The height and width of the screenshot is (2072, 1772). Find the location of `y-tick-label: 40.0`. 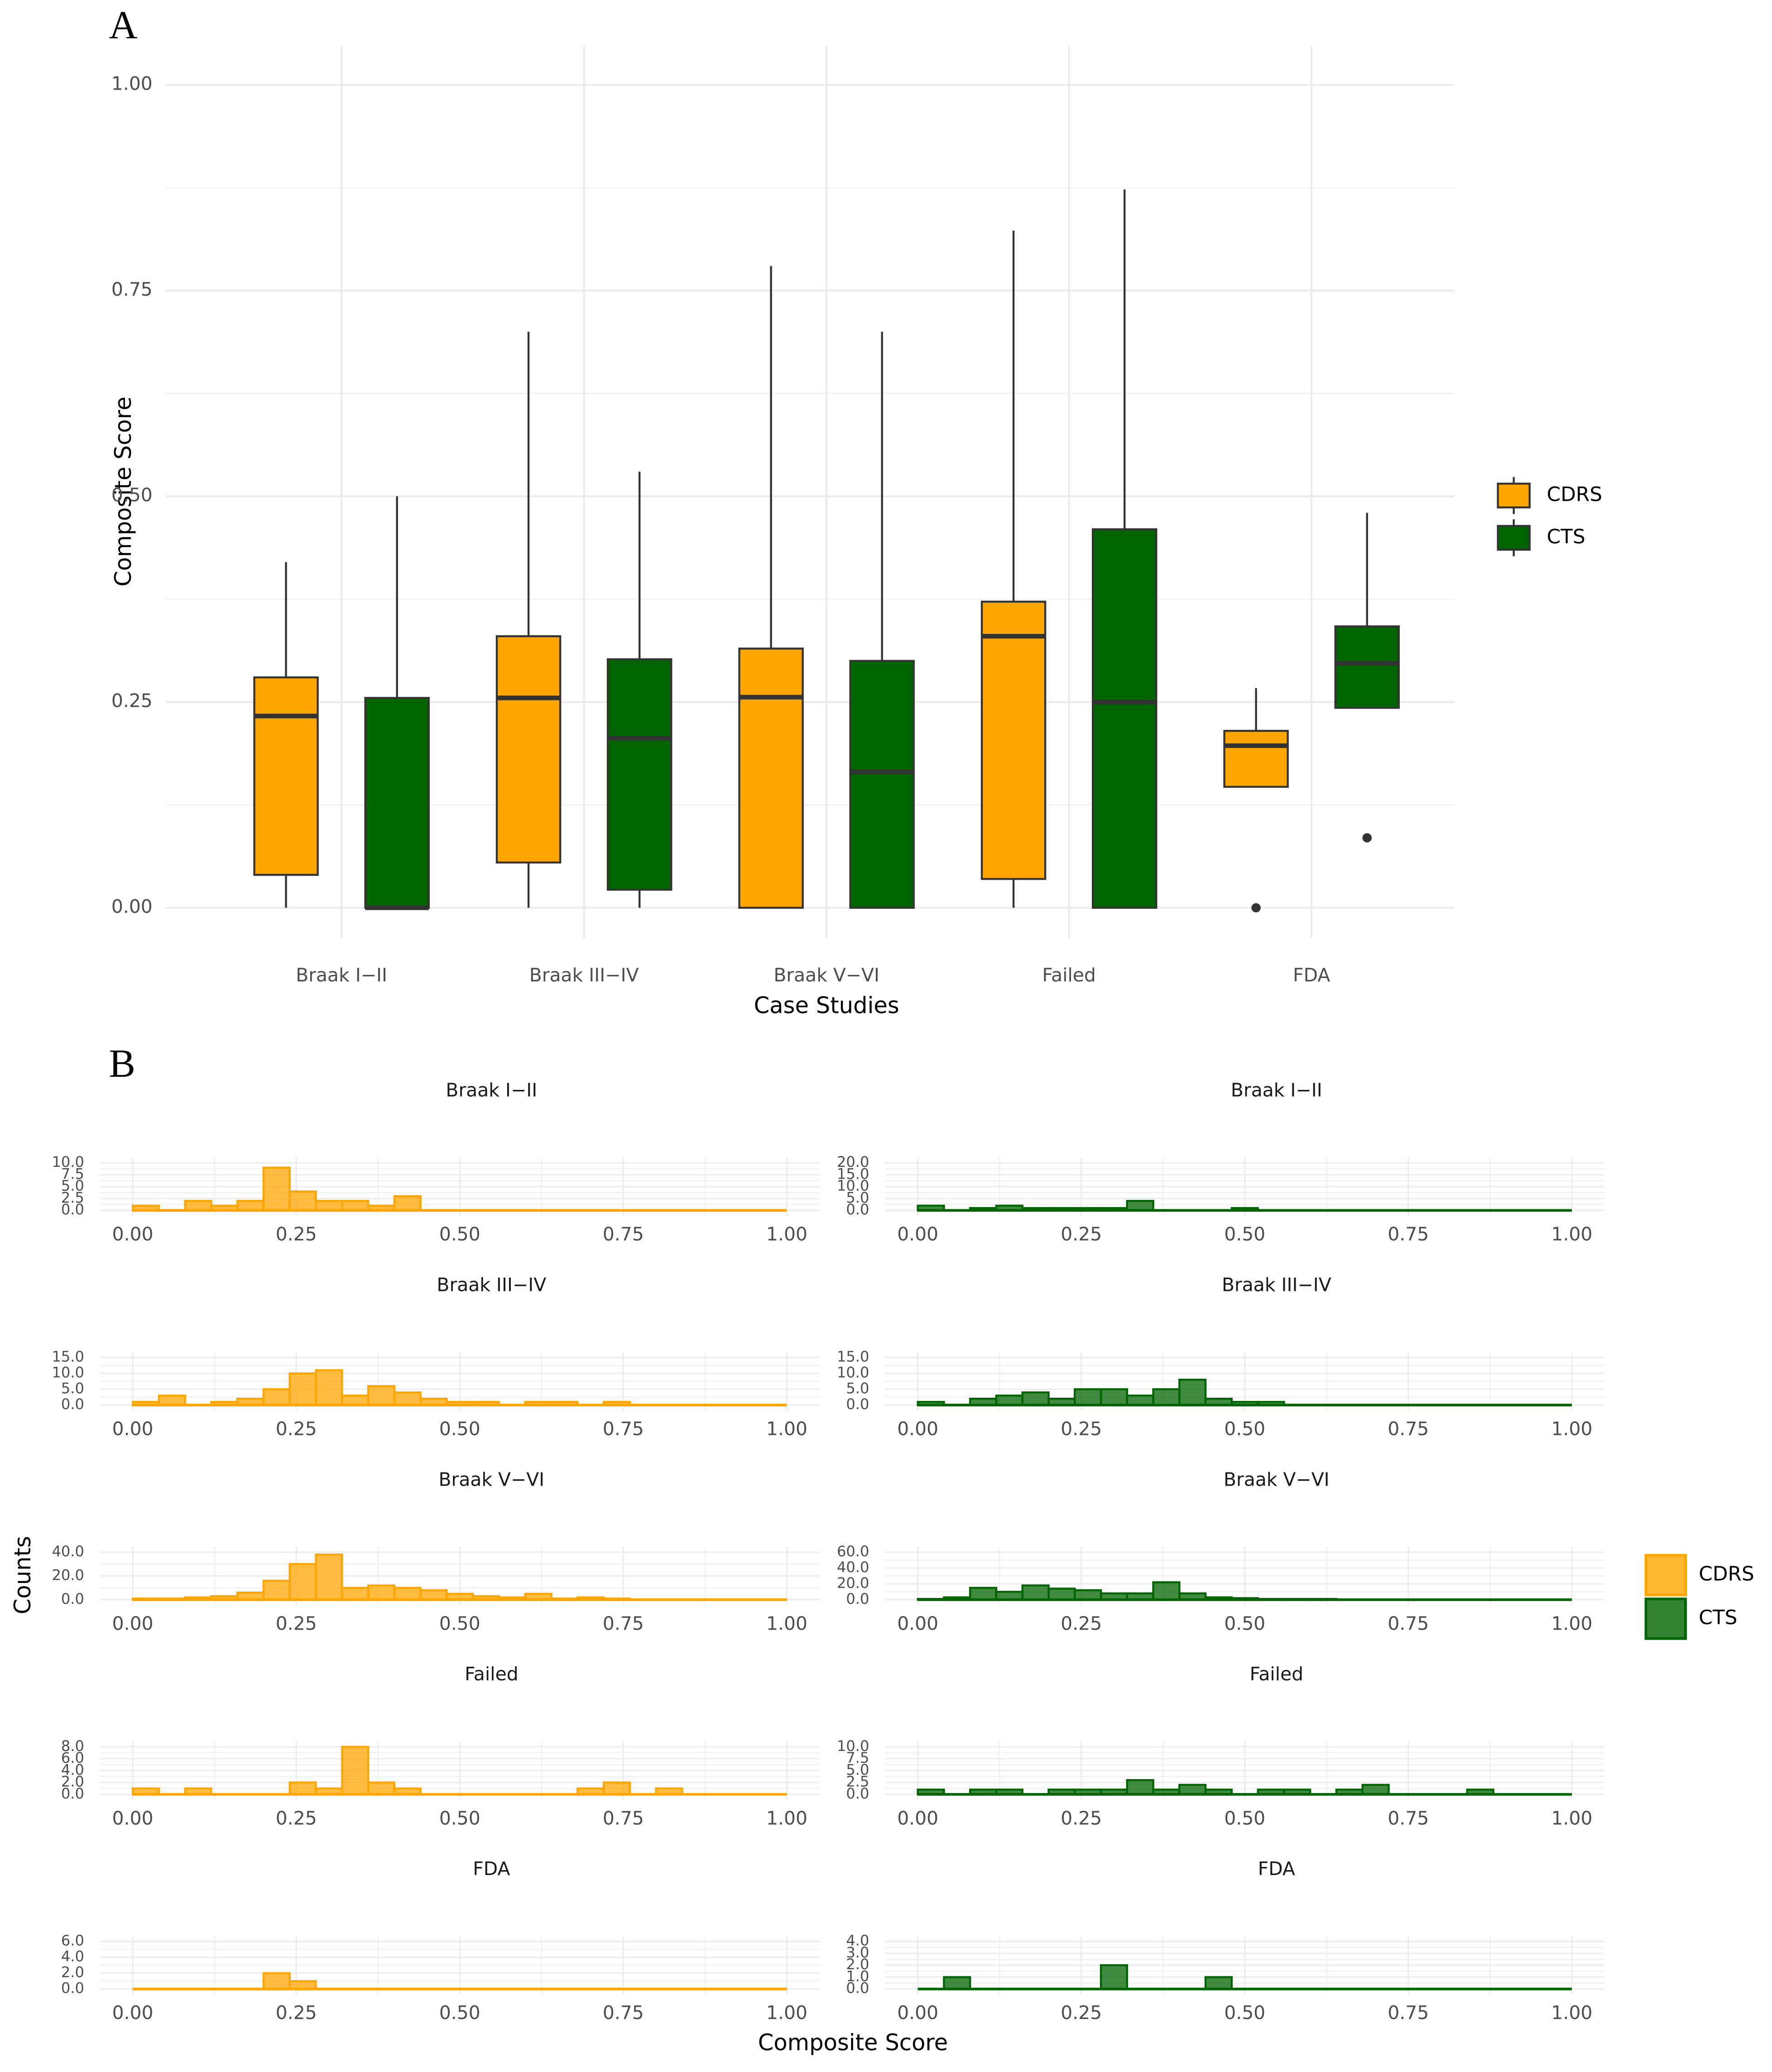

y-tick-label: 40.0 is located at coordinates (853, 1567).